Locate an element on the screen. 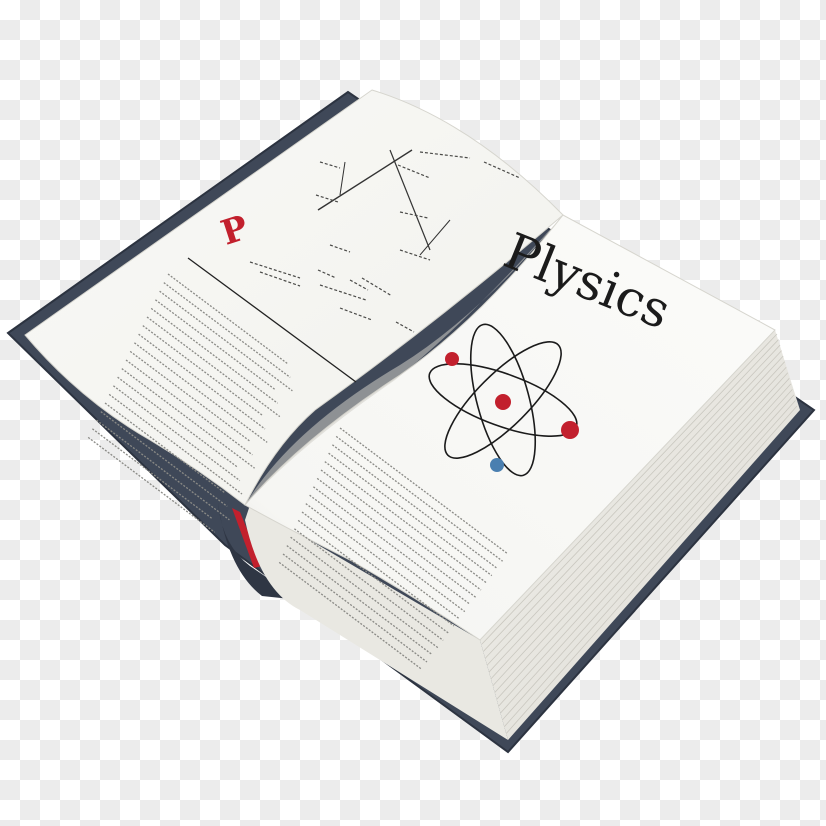 The height and width of the screenshot is (826, 826). right-page-text-lines is located at coordinates (393, 548).